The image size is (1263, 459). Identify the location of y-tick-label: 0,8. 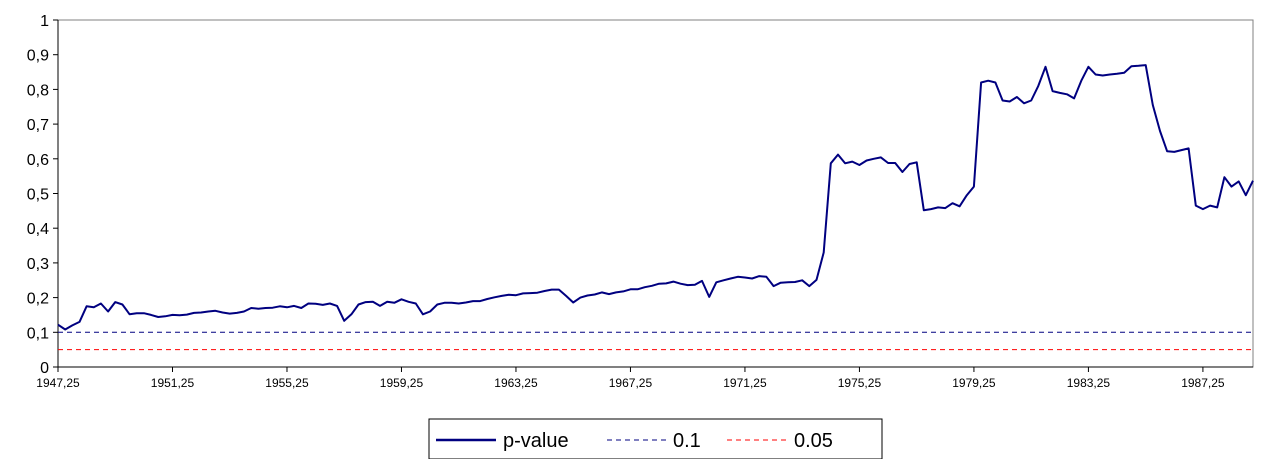
(38, 90).